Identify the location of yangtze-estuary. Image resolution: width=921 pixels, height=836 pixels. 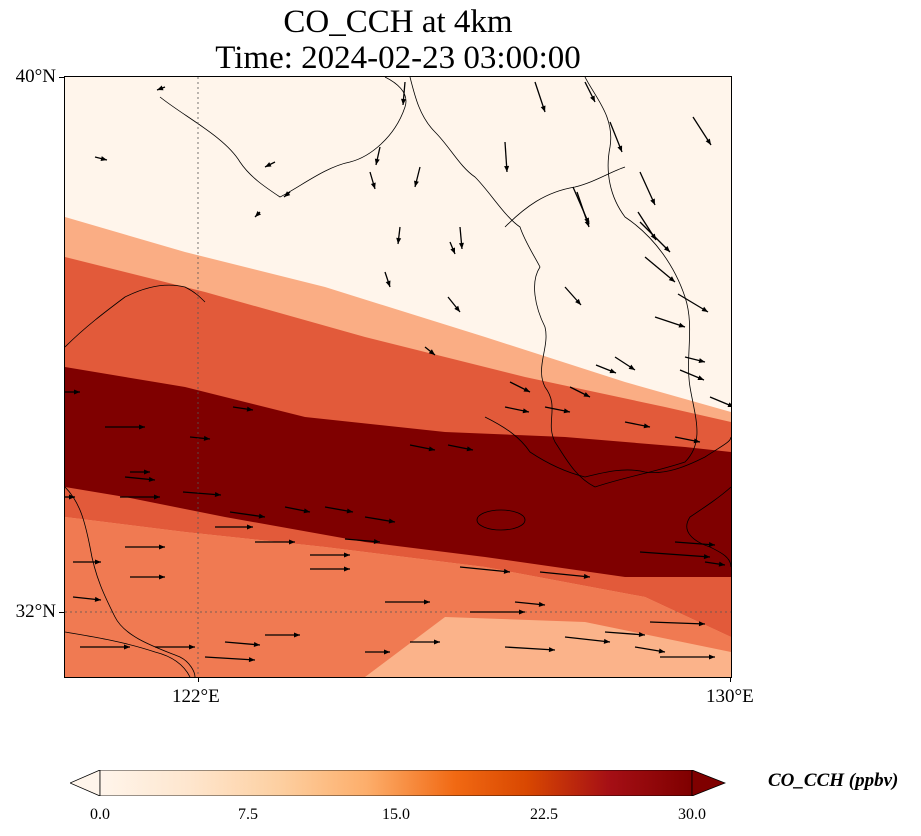
(128, 654).